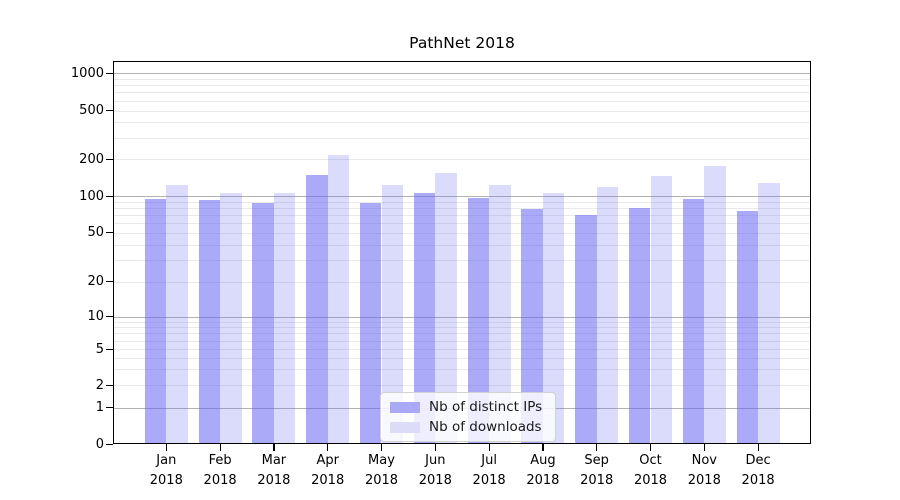 Image resolution: width=900 pixels, height=500 pixels. What do you see at coordinates (274, 470) in the screenshot?
I see `x-axis-tick-label-mar: Mar 2018` at bounding box center [274, 470].